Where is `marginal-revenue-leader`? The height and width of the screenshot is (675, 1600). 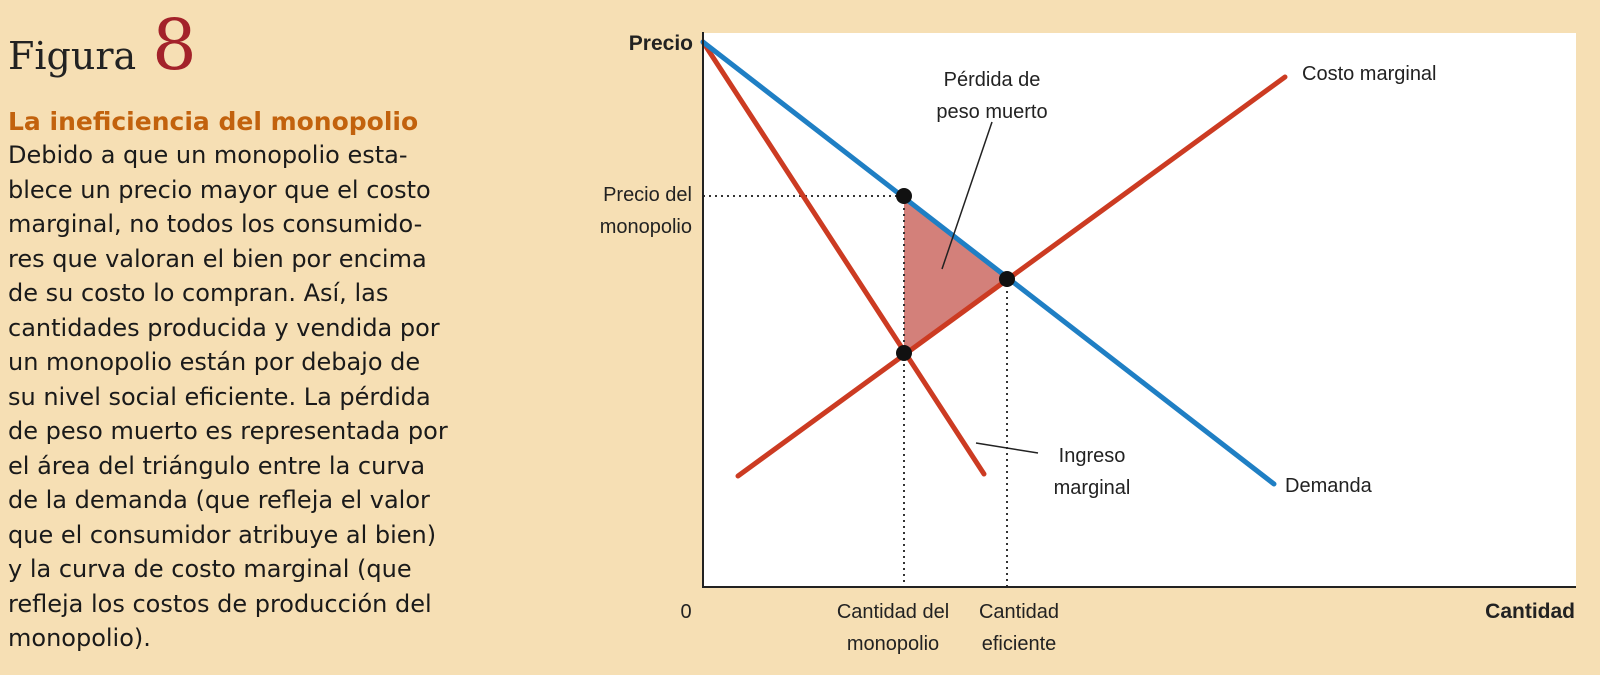
marginal-revenue-leader is located at coordinates (1007, 448).